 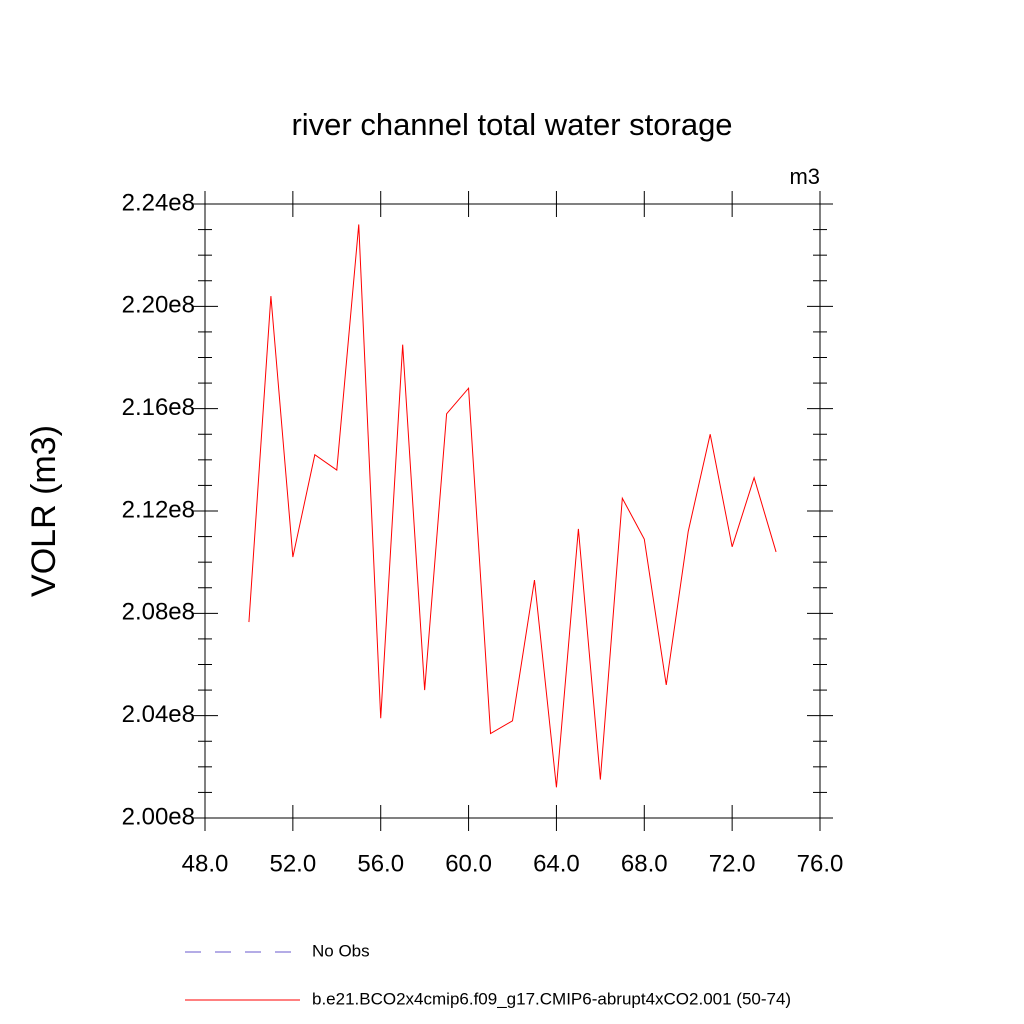 What do you see at coordinates (804, 176) in the screenshot?
I see `units-label: m3` at bounding box center [804, 176].